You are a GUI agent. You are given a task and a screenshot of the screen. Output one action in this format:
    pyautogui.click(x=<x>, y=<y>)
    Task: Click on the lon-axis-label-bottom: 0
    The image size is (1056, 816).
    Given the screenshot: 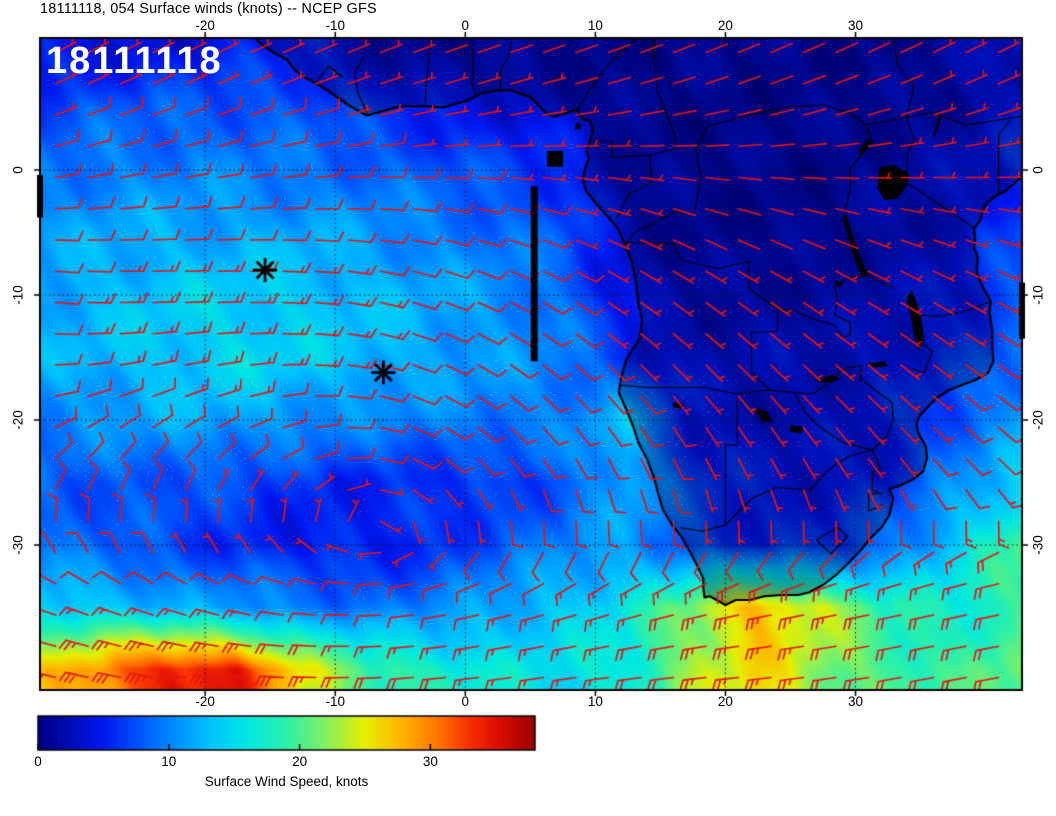 What is the action you would take?
    pyautogui.click(x=465, y=701)
    